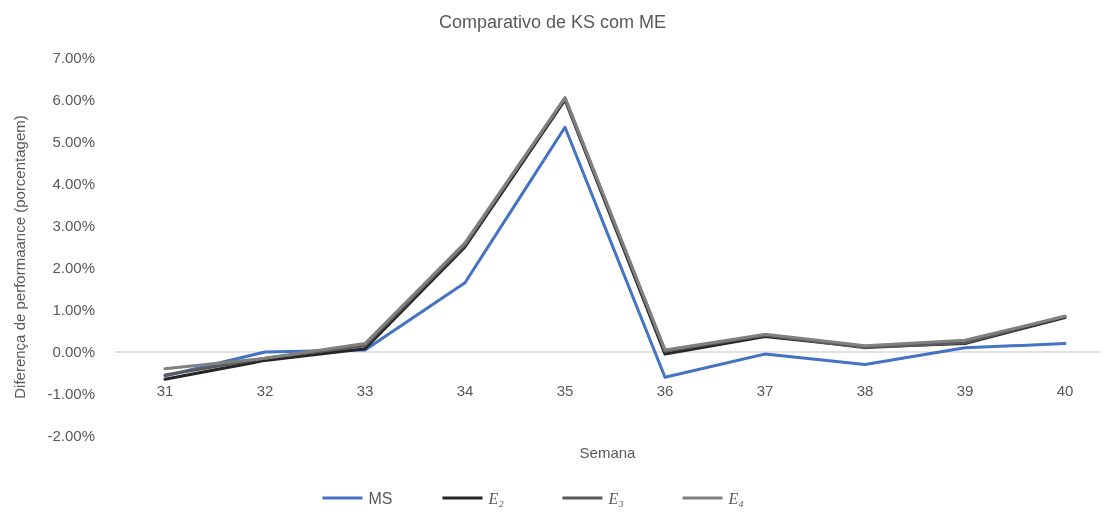 The width and height of the screenshot is (1105, 519). I want to click on x-tick-label: 32, so click(265, 390).